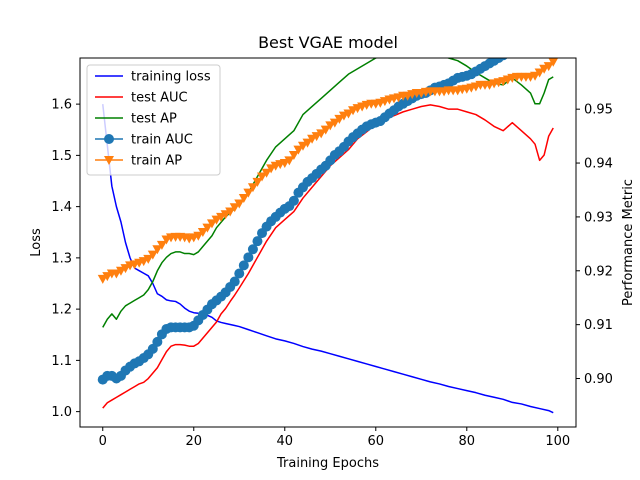 The height and width of the screenshot is (480, 640). What do you see at coordinates (36, 242) in the screenshot?
I see `y-axis-label-left: Loss` at bounding box center [36, 242].